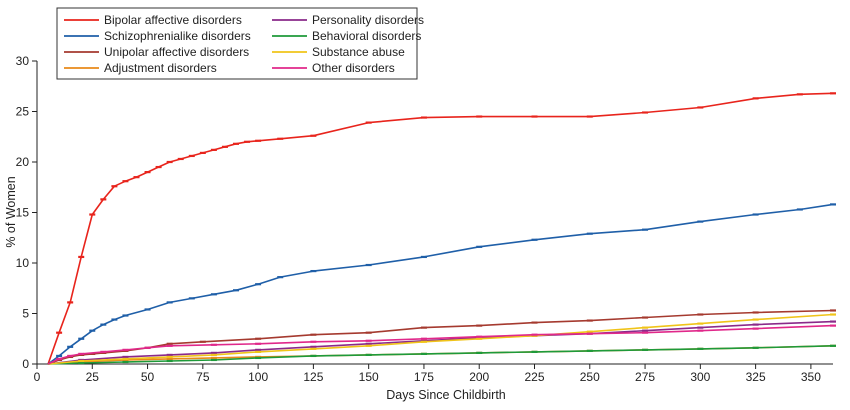 The height and width of the screenshot is (410, 850). What do you see at coordinates (258, 377) in the screenshot?
I see `x-tick-label: 100` at bounding box center [258, 377].